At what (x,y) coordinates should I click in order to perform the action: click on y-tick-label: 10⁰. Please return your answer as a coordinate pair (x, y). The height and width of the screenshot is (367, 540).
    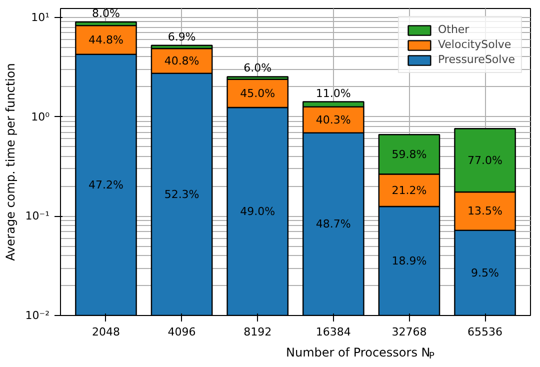
    Looking at the image, I should click on (40, 117).